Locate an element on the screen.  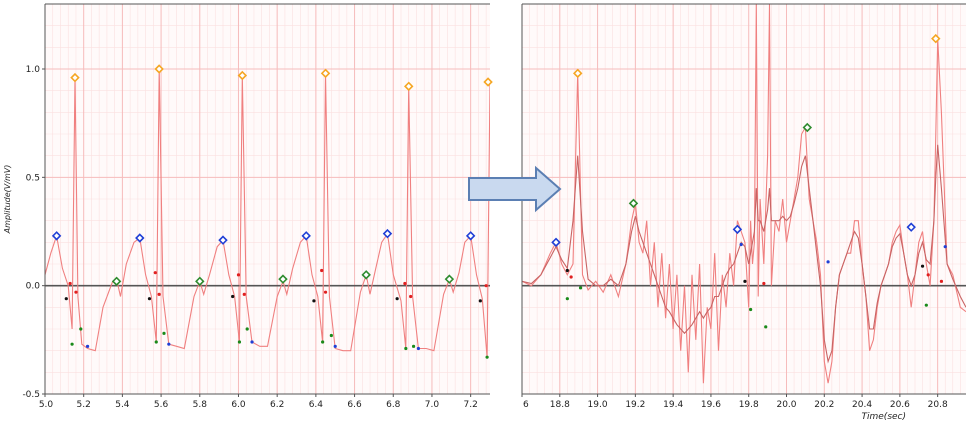
x-tick-label: 19.4 is located at coordinates (673, 405).